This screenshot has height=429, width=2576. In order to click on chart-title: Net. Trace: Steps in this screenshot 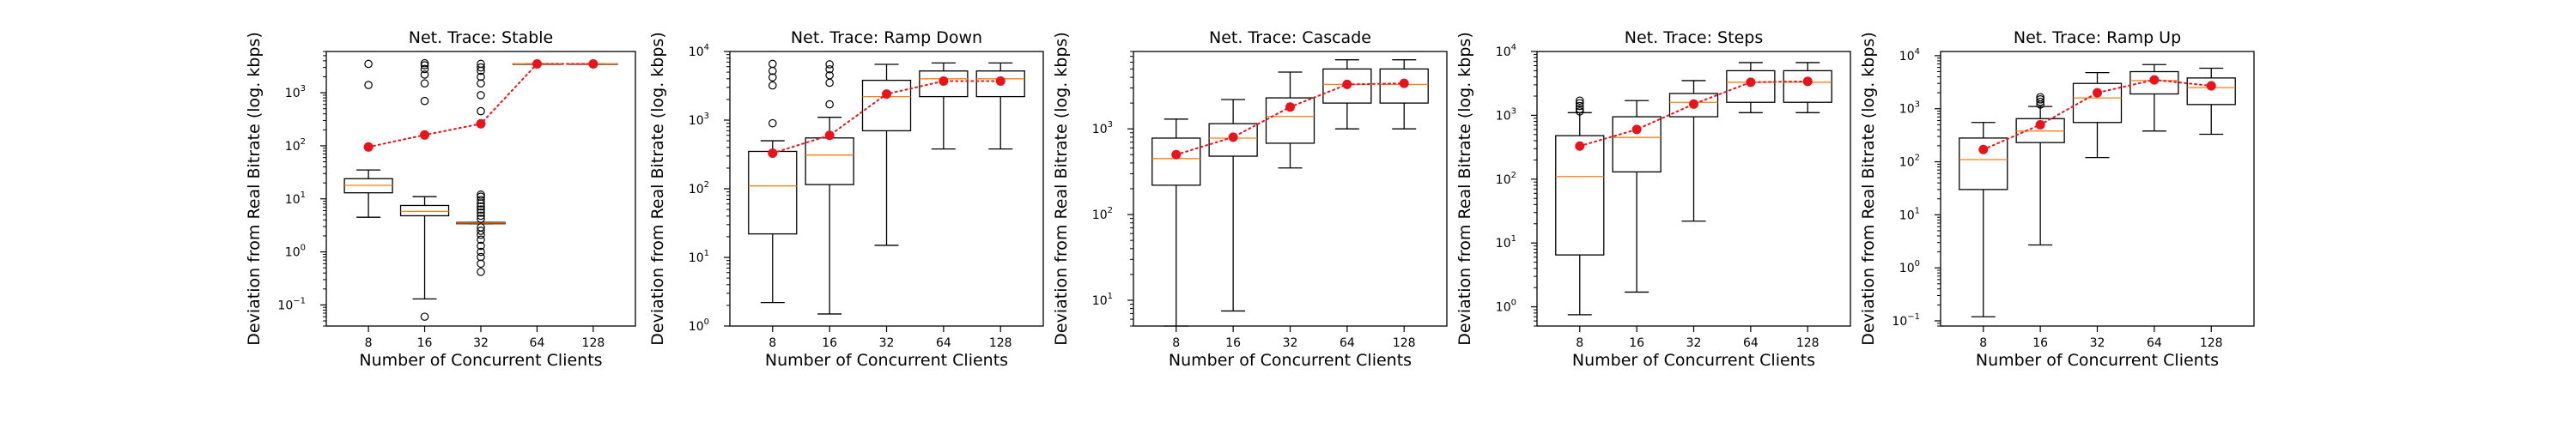, I will do `click(1694, 37)`.